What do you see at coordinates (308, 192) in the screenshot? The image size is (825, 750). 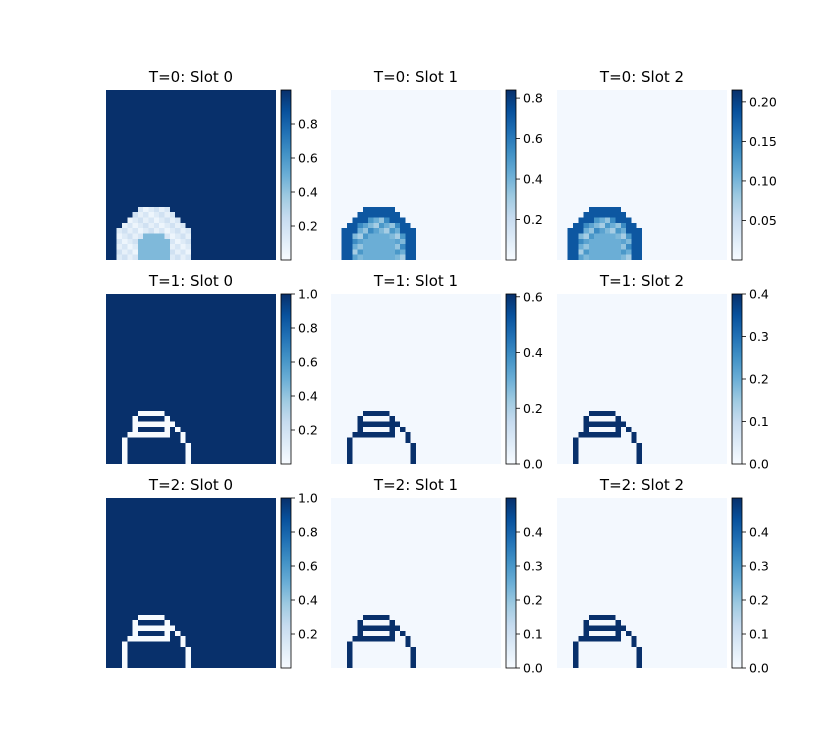 I see `colorbar-tick-label: 0.4` at bounding box center [308, 192].